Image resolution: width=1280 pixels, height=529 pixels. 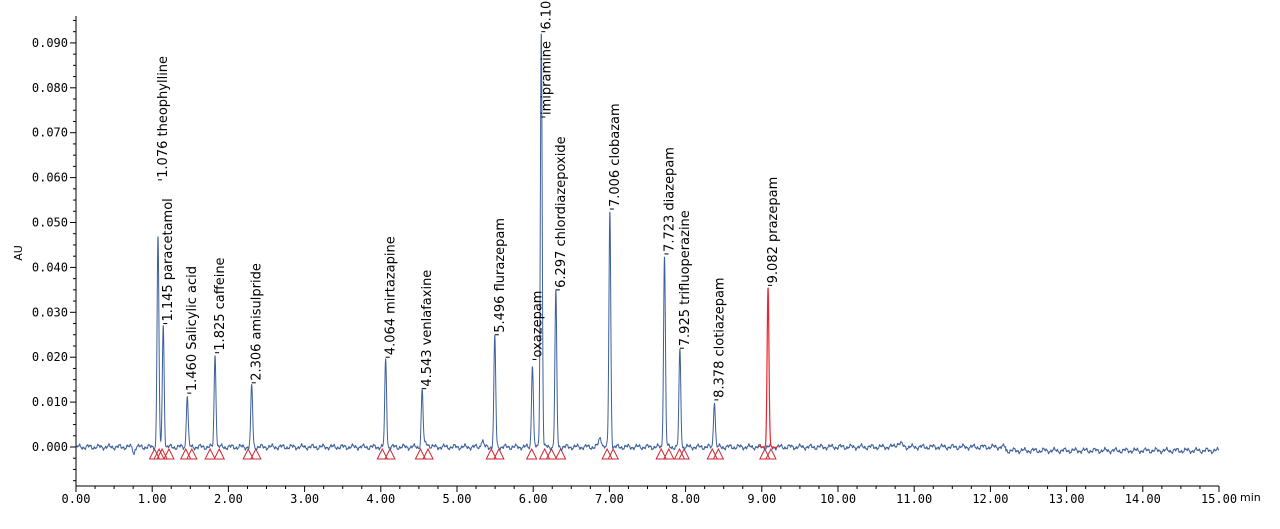 I want to click on x-tick-label: 4.00, so click(x=380, y=499).